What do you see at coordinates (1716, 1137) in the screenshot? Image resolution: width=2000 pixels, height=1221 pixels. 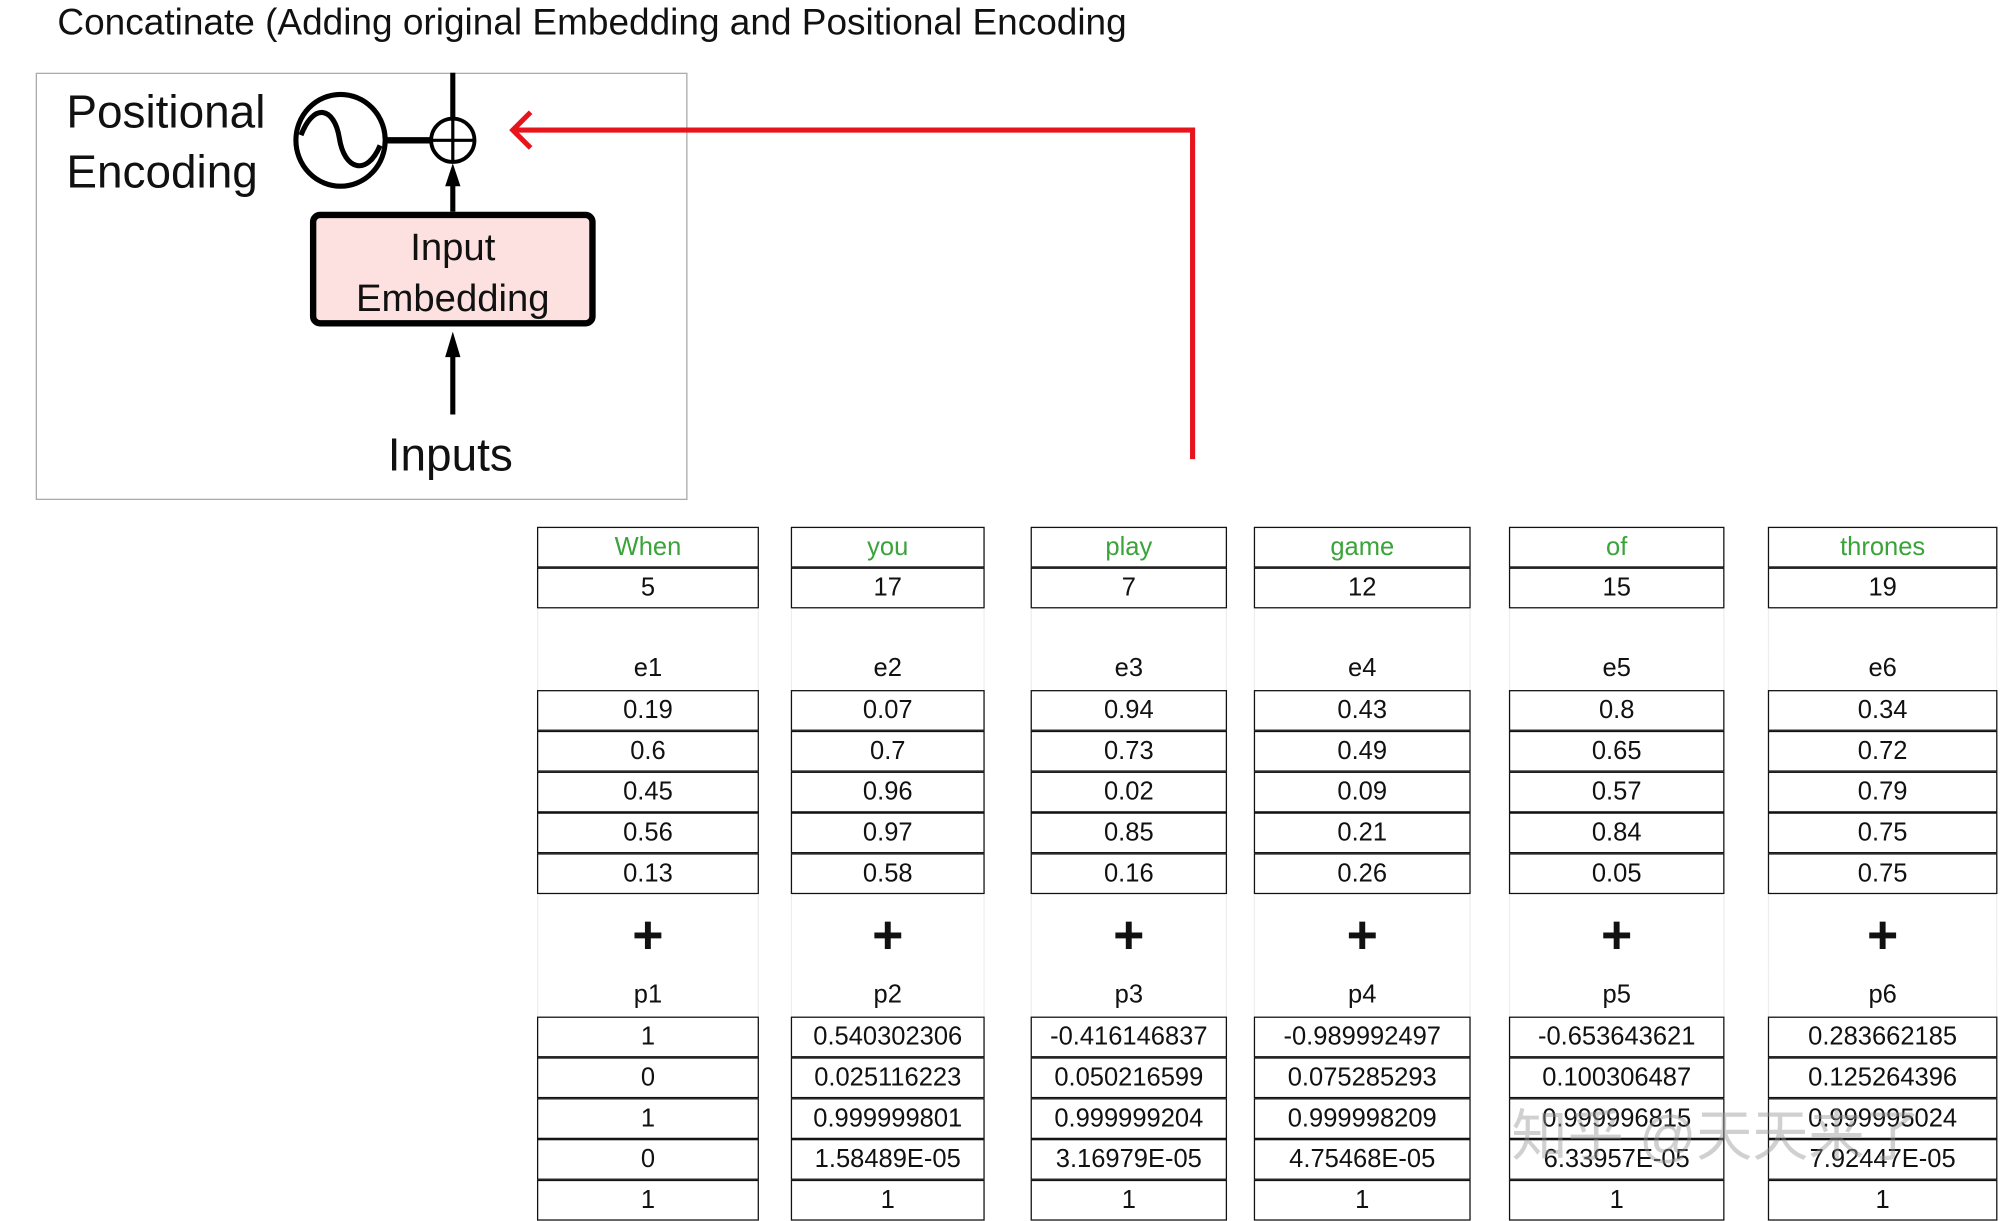 I see `watermark: 知乎 @天天来了` at bounding box center [1716, 1137].